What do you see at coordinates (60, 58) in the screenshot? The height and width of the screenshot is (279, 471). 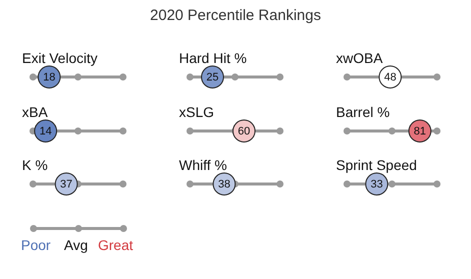 I see `category-label: Exit Velocity` at bounding box center [60, 58].